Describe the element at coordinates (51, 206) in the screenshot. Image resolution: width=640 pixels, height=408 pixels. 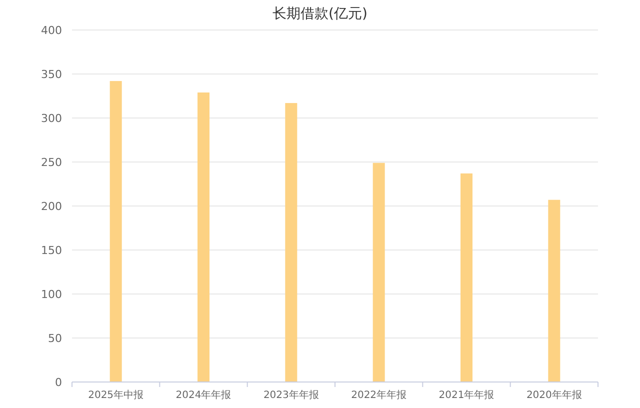
I see `y-tick-label: 200` at that location.